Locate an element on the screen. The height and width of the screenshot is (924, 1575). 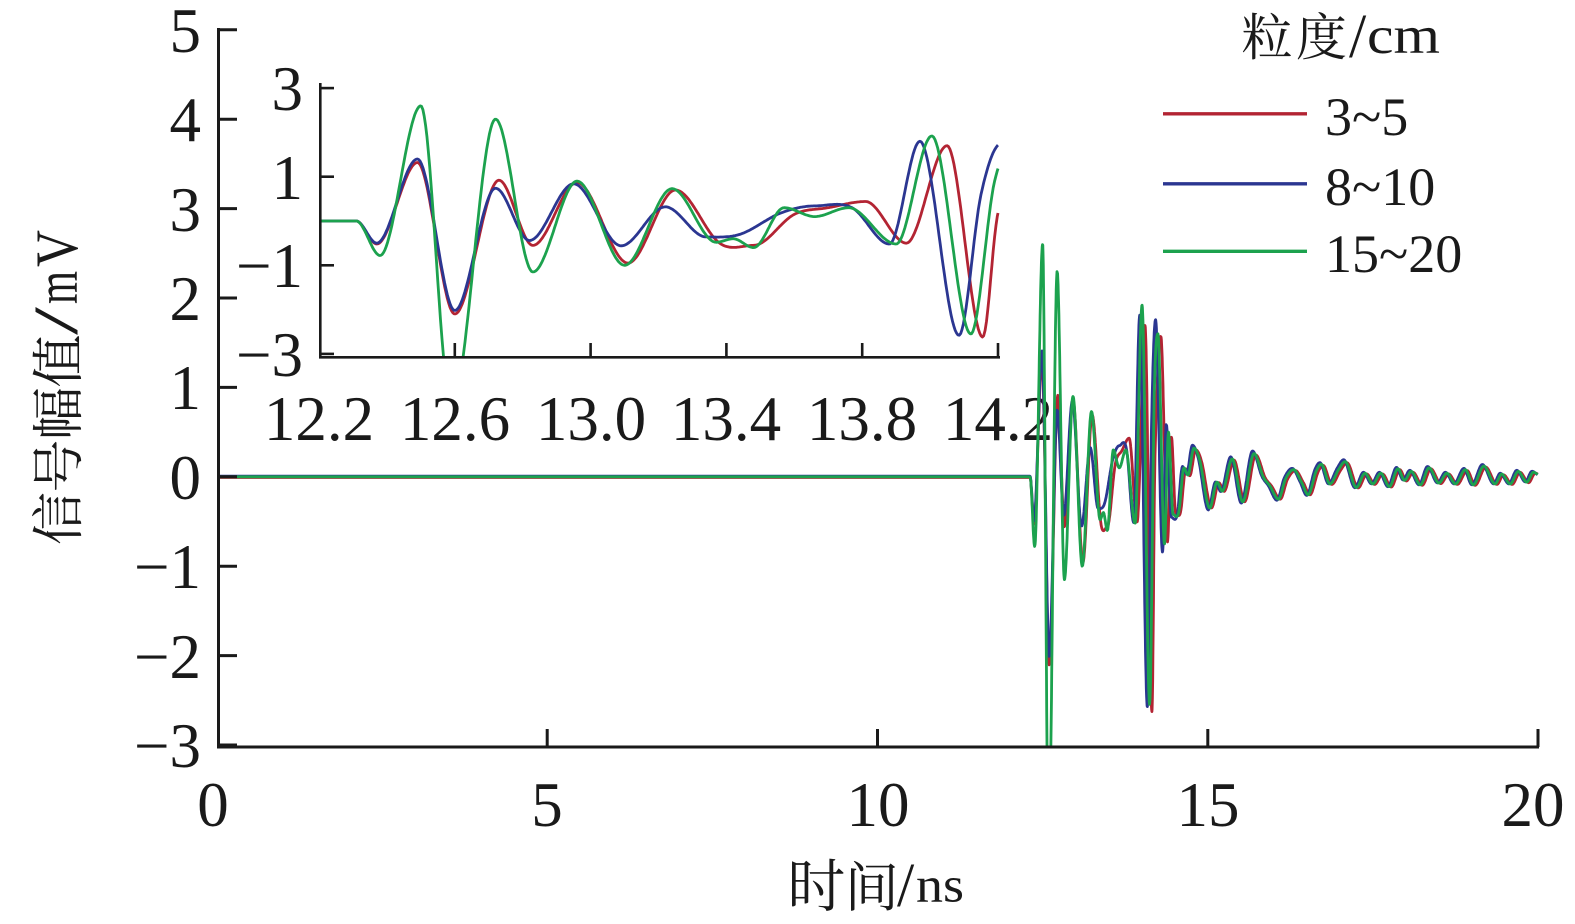
svg-text: V is located at coordinates (57, 248).